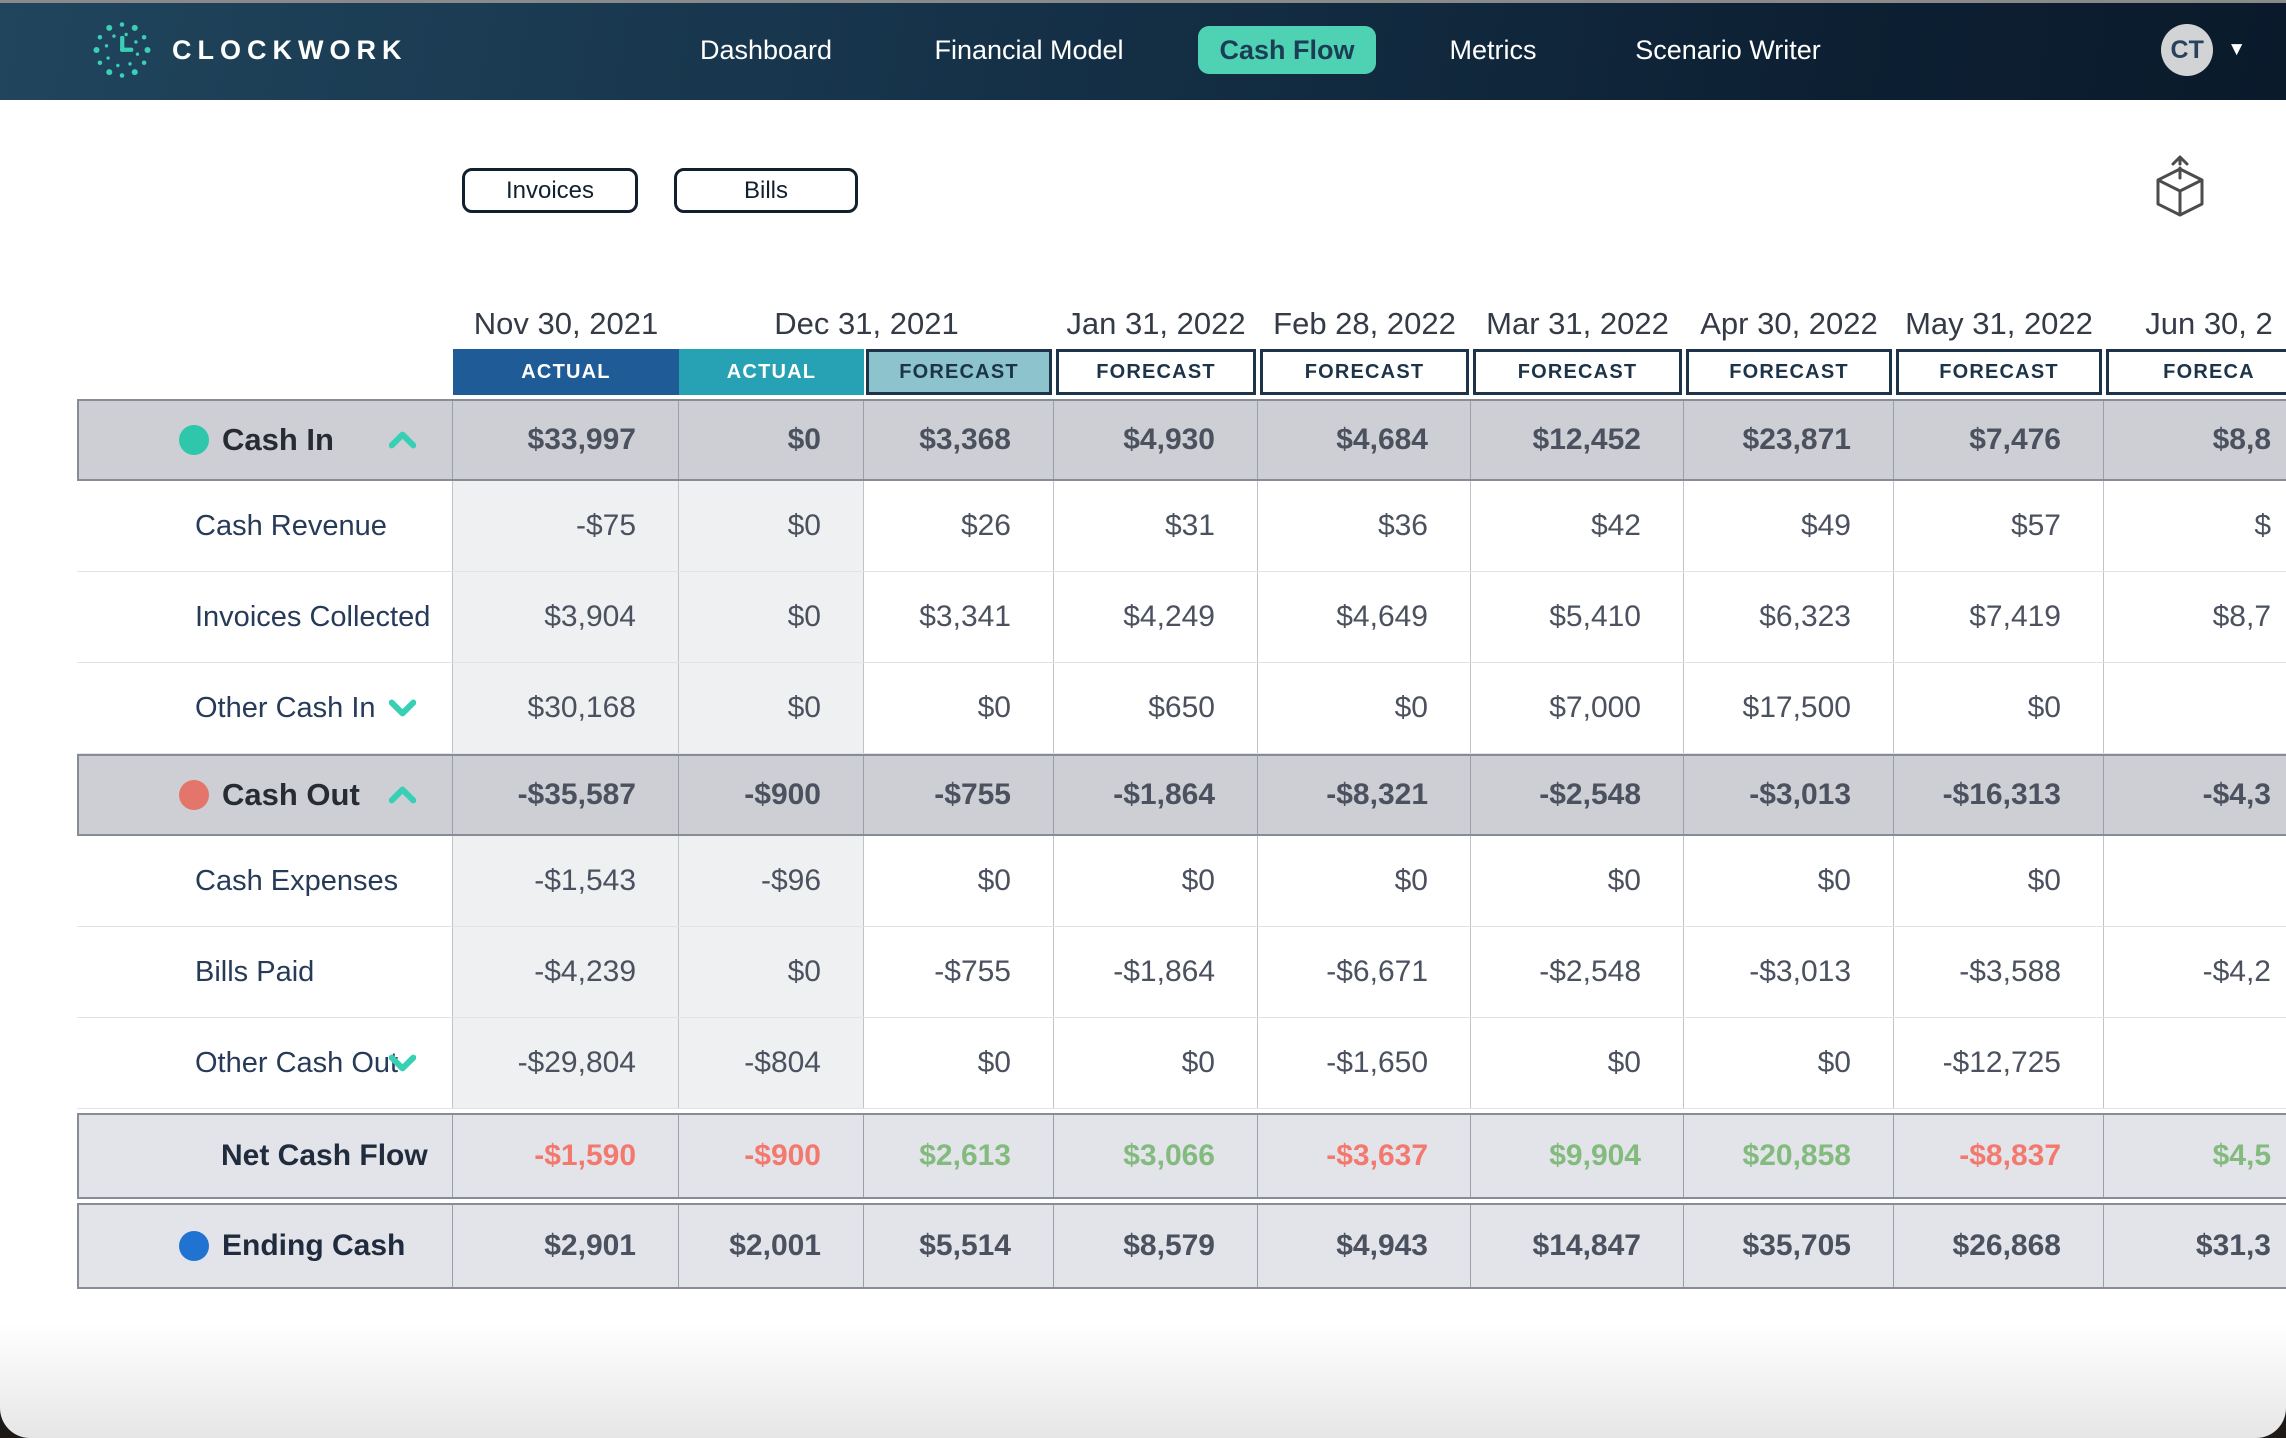  What do you see at coordinates (265, 324) in the screenshot?
I see `date-spacer` at bounding box center [265, 324].